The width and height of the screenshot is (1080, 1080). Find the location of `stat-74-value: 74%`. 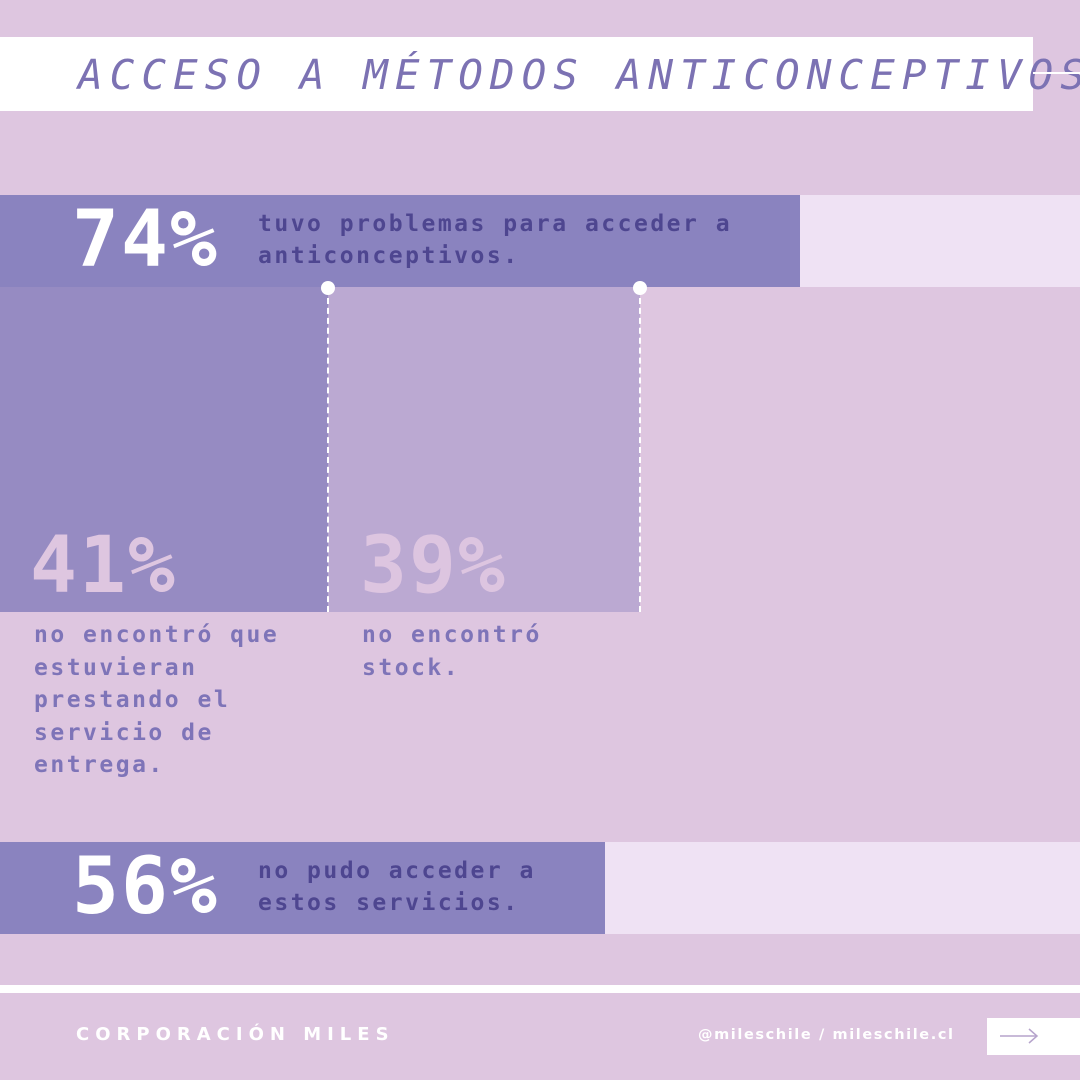

stat-74-value: 74% is located at coordinates (145, 240).